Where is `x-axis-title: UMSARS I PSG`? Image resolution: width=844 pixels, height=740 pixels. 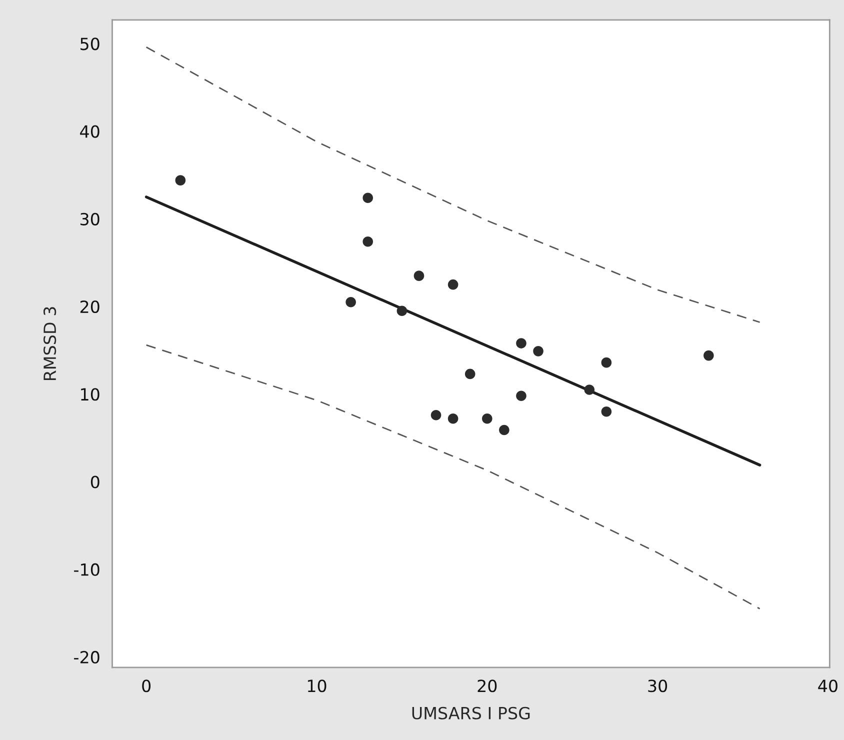
x-axis-title: UMSARS I PSG is located at coordinates (471, 713).